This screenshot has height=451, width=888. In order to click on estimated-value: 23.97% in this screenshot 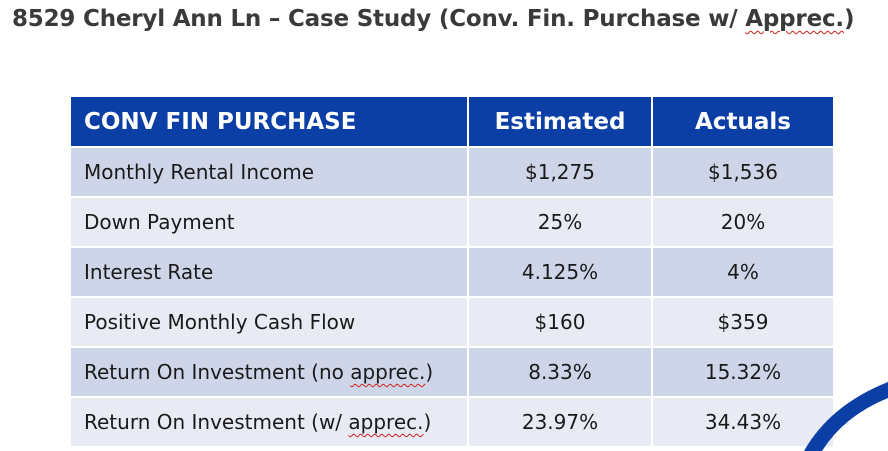, I will do `click(560, 421)`.